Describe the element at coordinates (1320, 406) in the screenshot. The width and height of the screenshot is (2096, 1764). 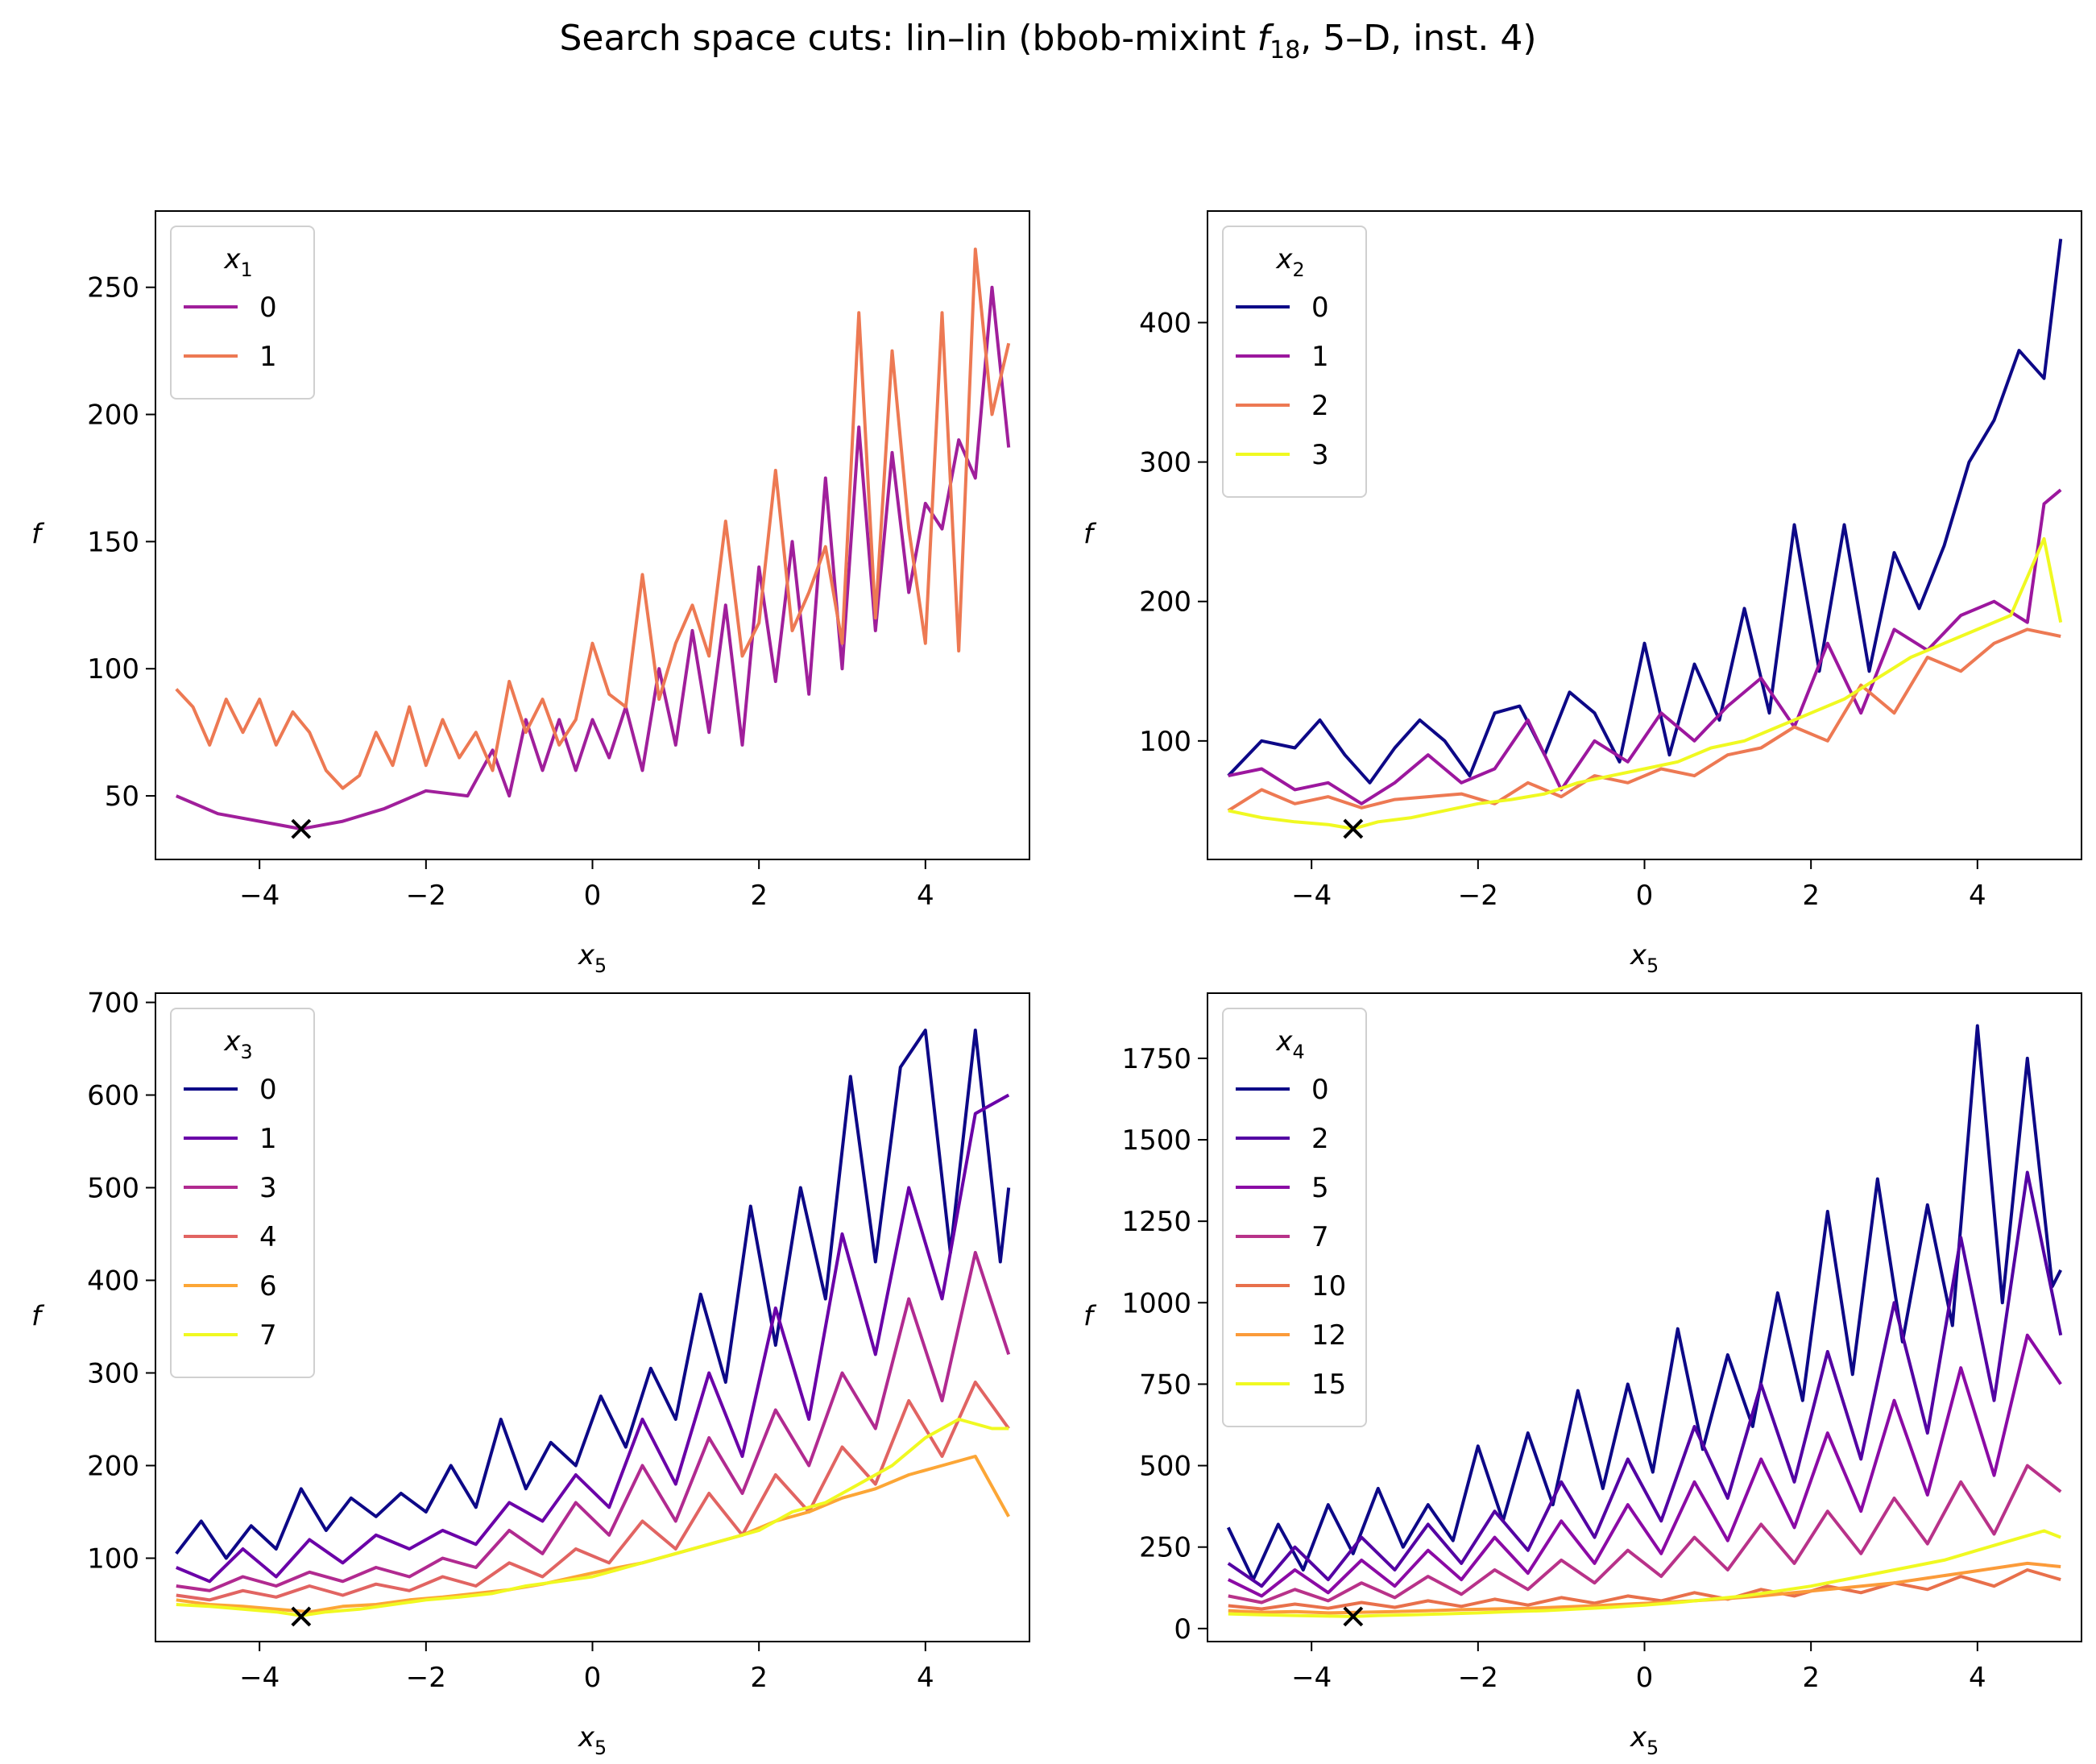
I see `legend-label: 2` at that location.